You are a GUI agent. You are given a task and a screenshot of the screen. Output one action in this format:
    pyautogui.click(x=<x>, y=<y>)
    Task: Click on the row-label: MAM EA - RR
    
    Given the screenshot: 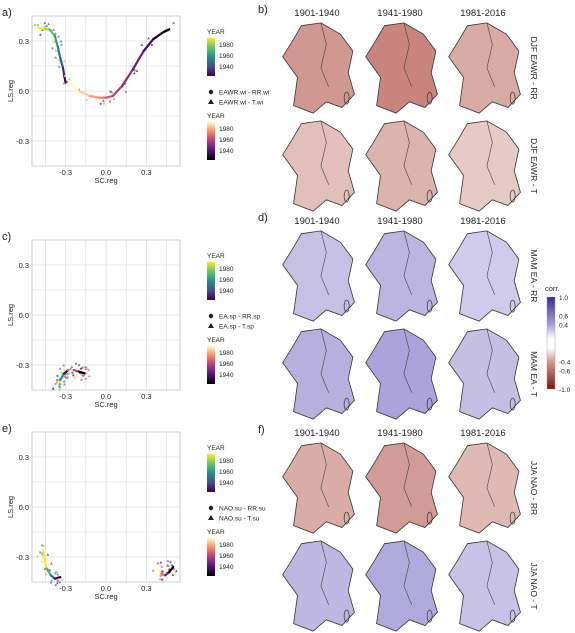 What is the action you would take?
    pyautogui.click(x=534, y=276)
    